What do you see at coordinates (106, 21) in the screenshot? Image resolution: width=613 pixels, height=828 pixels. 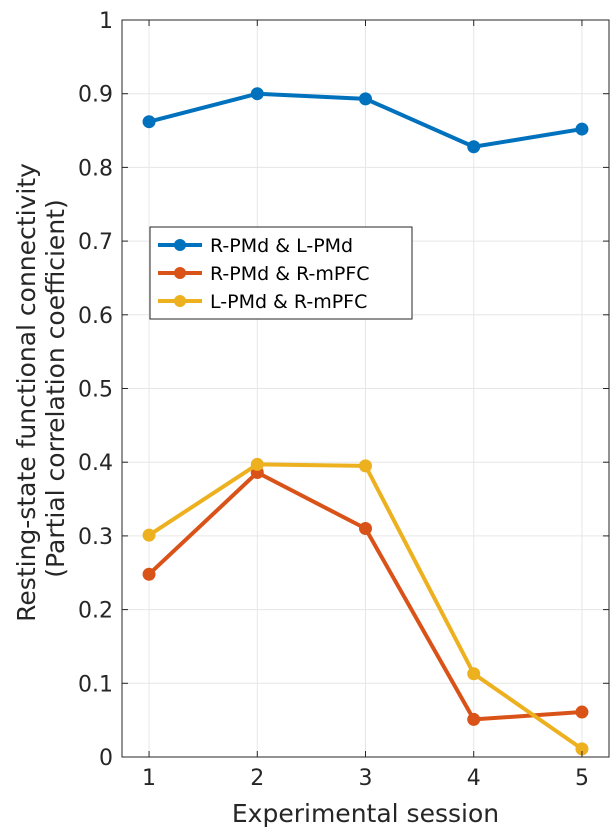 I see `y-tick-label: 1` at bounding box center [106, 21].